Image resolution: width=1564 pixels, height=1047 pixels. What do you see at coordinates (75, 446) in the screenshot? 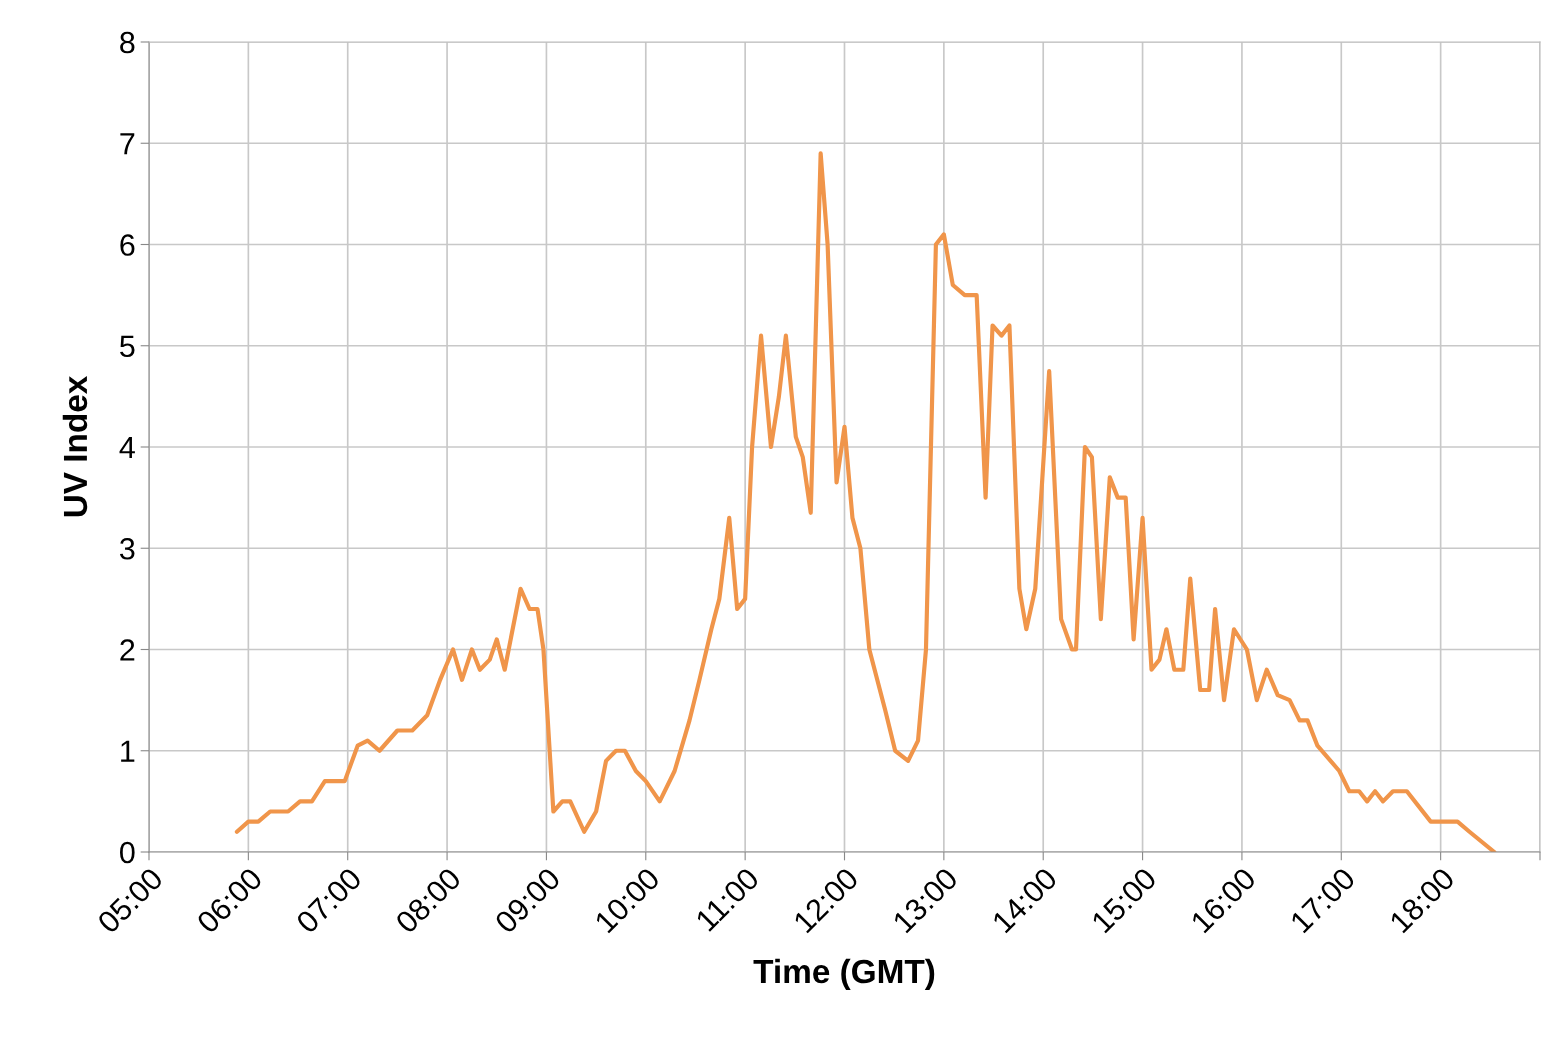
I see `y-axis-title: UV Index` at bounding box center [75, 446].